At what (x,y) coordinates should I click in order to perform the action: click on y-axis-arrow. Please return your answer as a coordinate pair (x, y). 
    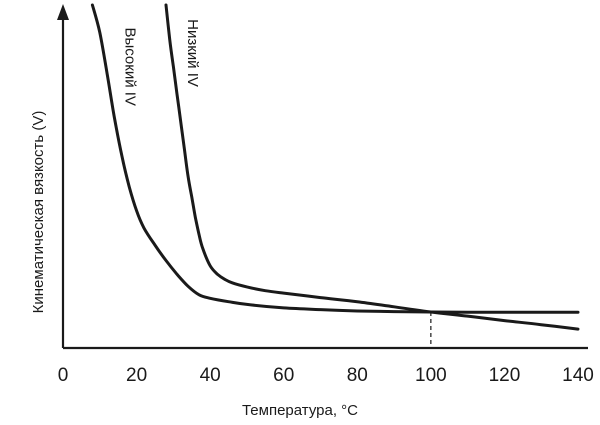
    Looking at the image, I should click on (63, 12).